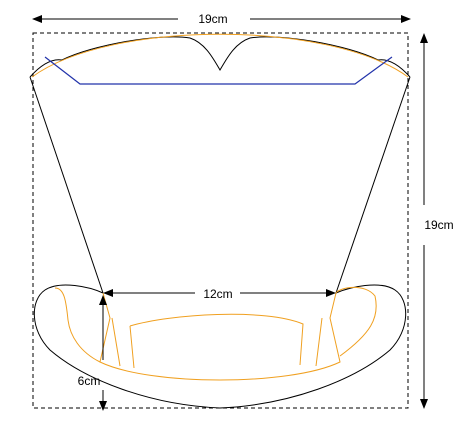  Describe the element at coordinates (116, 342) in the screenshot. I see `inner-orange-left` at that location.